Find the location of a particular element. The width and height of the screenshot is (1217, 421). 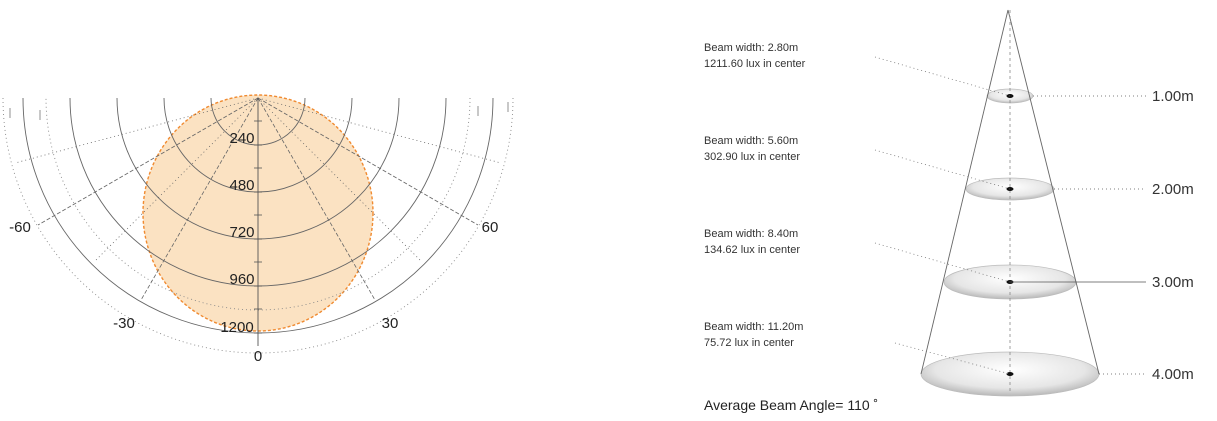

center-lux-3: 134.62 lux in center is located at coordinates (752, 250).